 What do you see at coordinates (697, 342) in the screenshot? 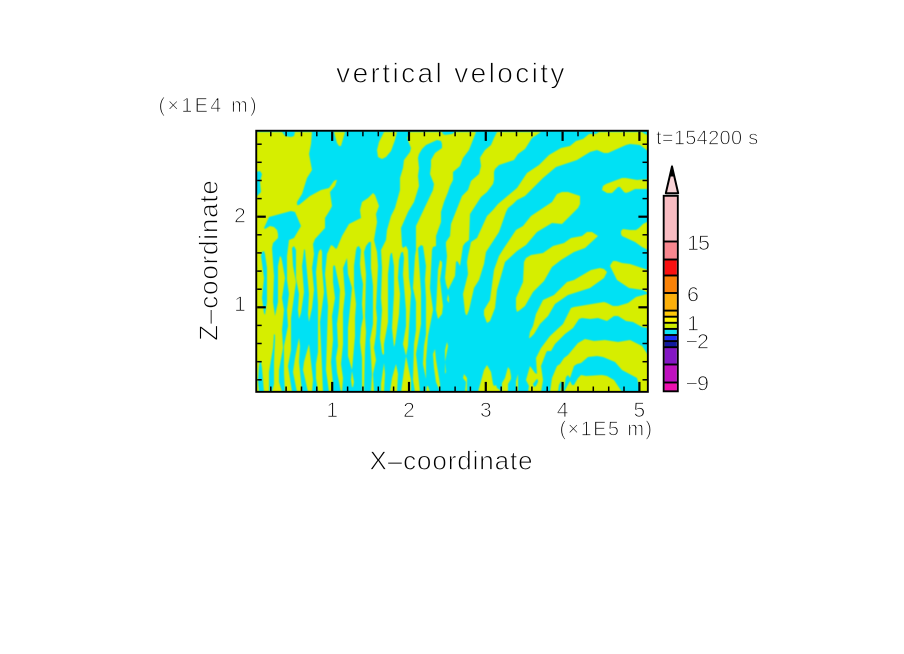
I see `svg-text: −2` at bounding box center [697, 342].